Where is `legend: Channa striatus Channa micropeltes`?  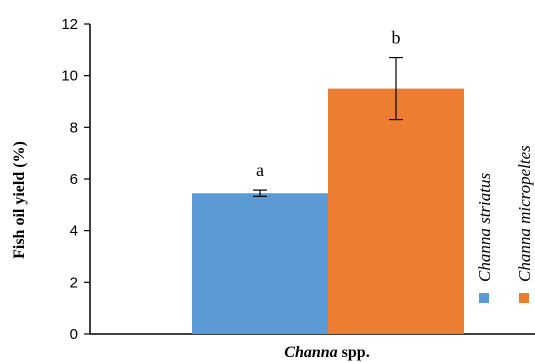
legend: Channa striatus Channa micropeltes is located at coordinates (504, 224).